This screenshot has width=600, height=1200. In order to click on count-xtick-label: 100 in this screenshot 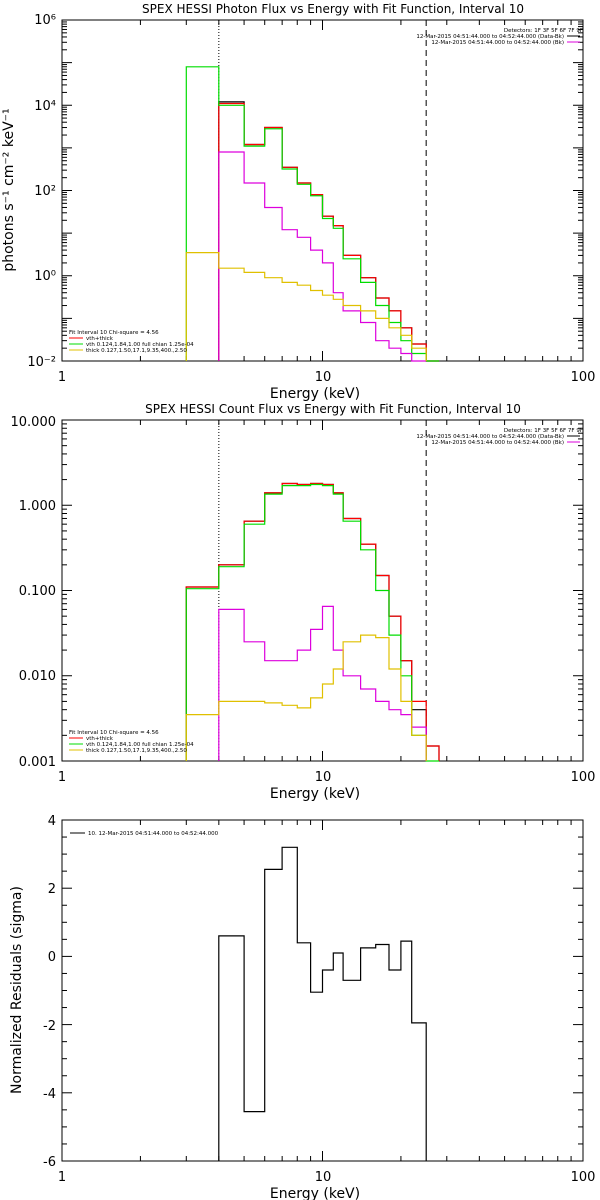, I will do `click(583, 777)`.